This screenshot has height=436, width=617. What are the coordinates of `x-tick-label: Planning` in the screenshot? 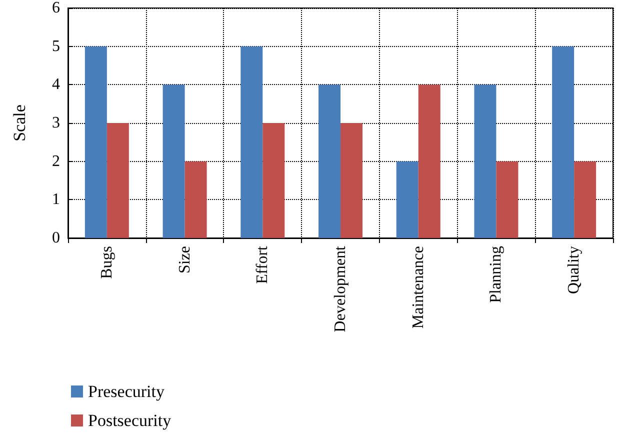 It's located at (496, 274).